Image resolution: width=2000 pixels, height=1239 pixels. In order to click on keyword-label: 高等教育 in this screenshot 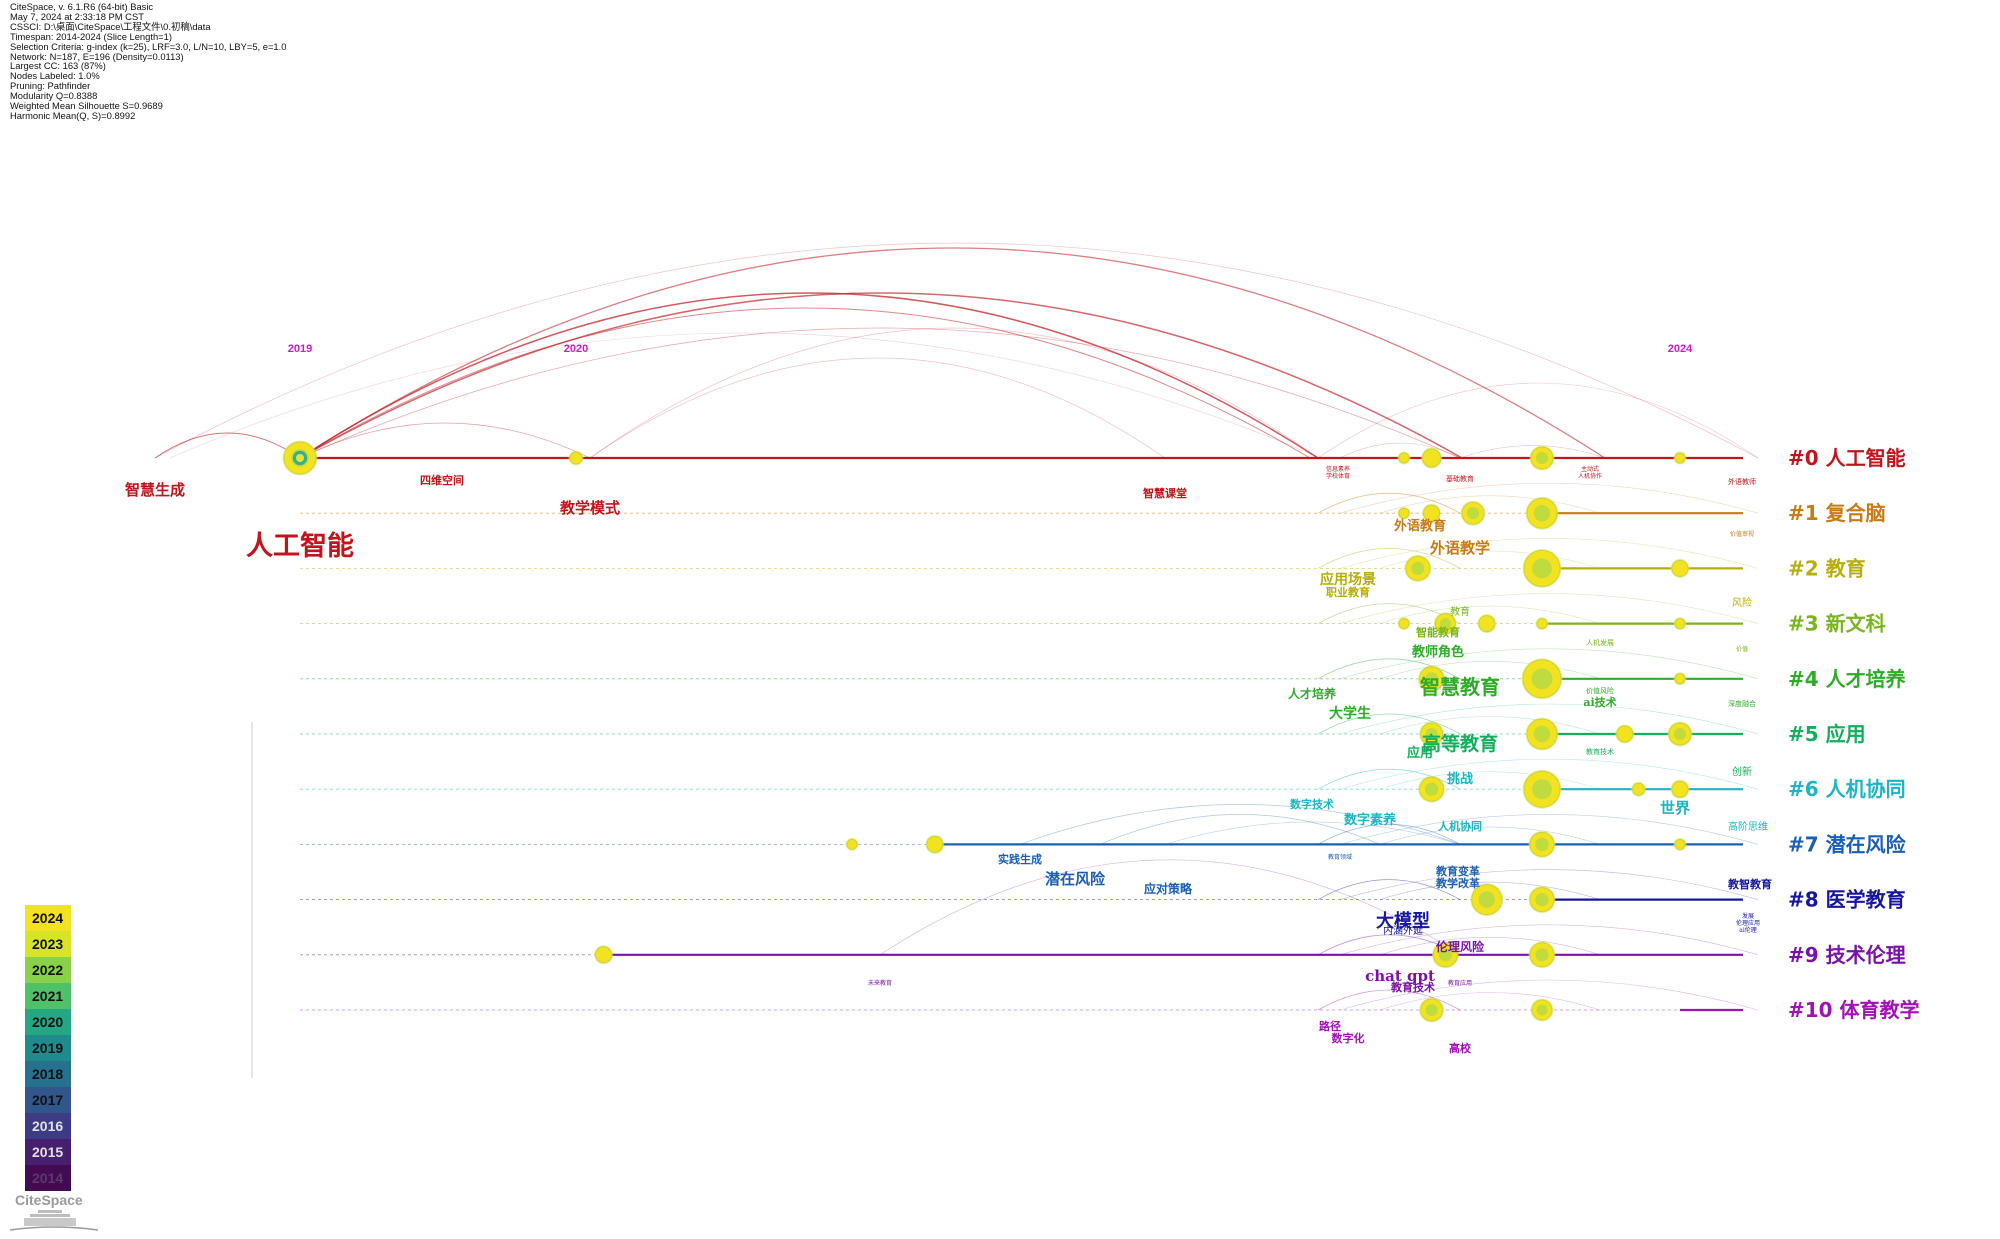, I will do `click(1460, 743)`.